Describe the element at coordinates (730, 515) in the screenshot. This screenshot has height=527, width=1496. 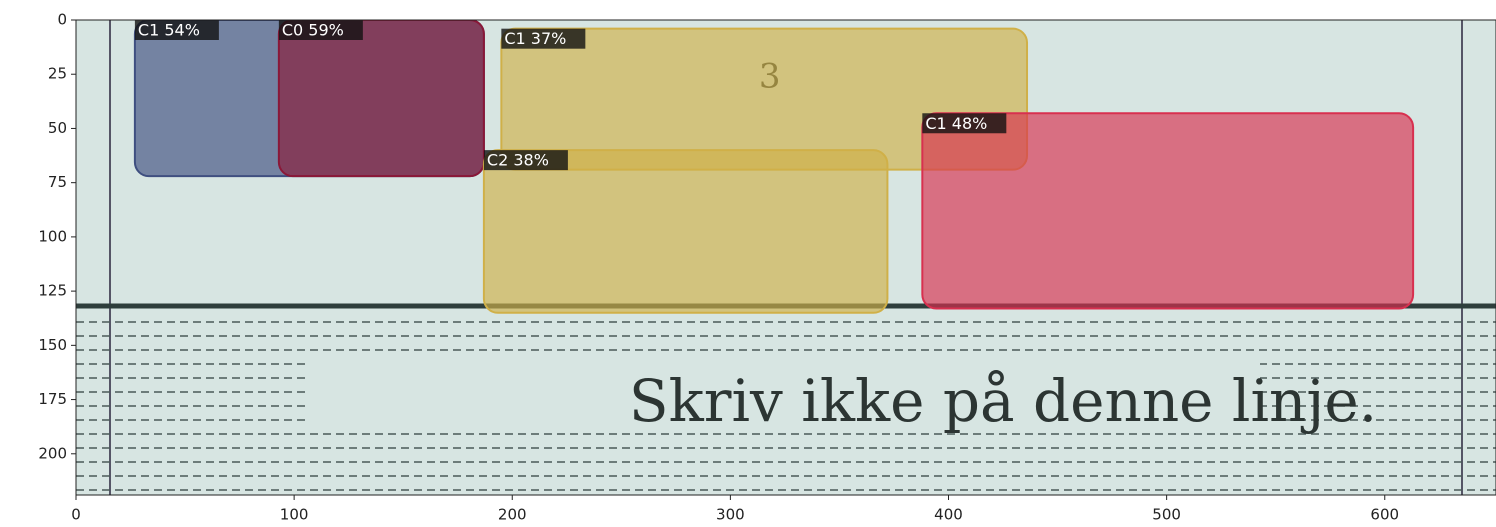
I see `x-tick-label: 300` at that location.